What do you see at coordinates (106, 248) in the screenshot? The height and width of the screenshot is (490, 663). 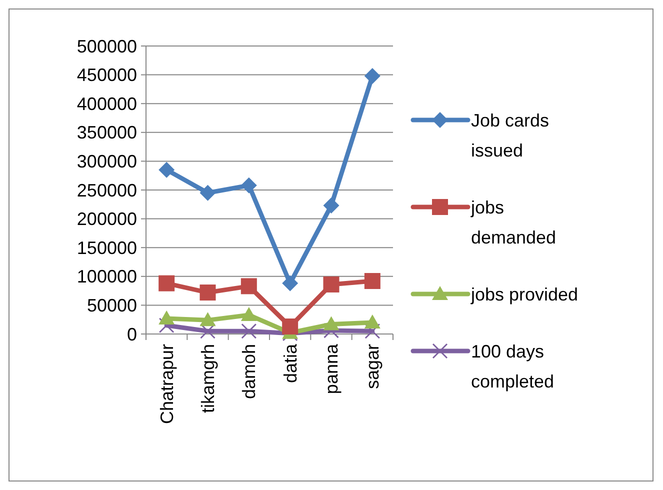 I see `y-tick-label: 150000` at bounding box center [106, 248].